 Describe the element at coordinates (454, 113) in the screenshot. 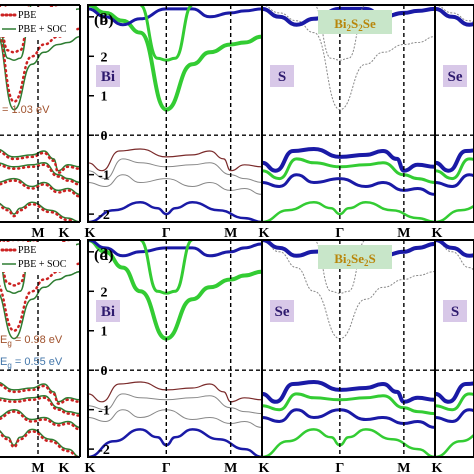

I see `panel-bands` at that location.